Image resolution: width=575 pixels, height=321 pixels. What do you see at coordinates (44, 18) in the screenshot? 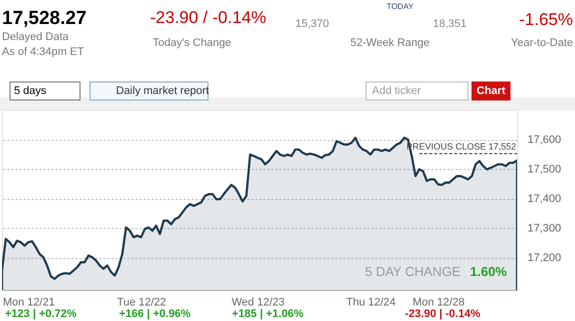
I see `chart-title: 17,528.27` at bounding box center [44, 18].